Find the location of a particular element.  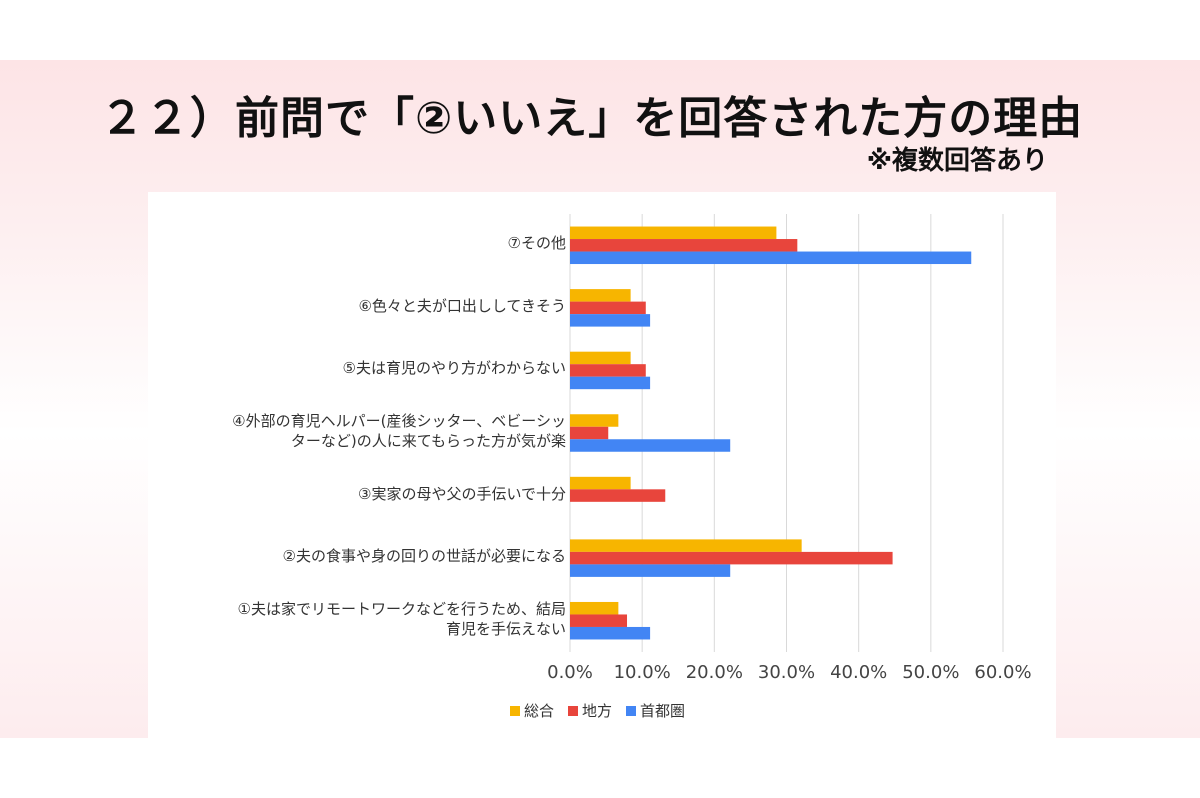

category-label: ②夫の食事や身の回りの世話が必要になる is located at coordinates (356, 556).